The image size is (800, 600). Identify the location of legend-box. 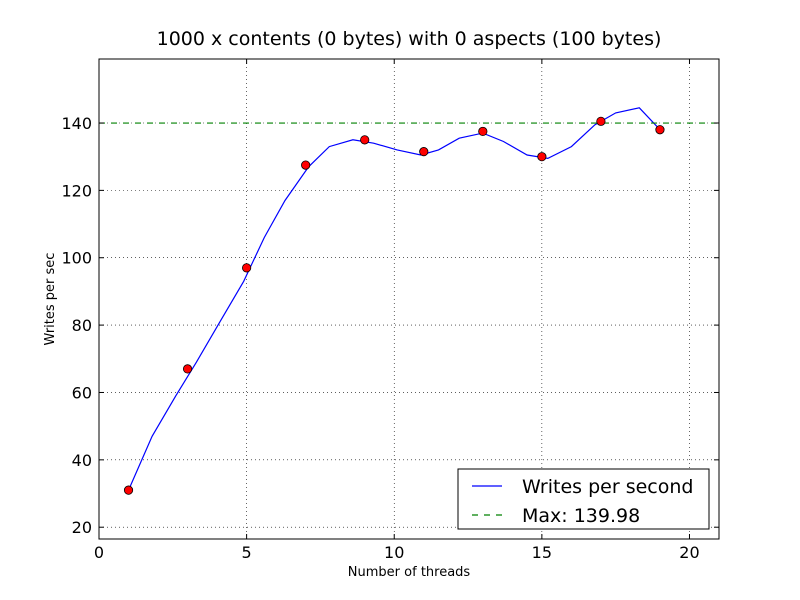
(583, 499).